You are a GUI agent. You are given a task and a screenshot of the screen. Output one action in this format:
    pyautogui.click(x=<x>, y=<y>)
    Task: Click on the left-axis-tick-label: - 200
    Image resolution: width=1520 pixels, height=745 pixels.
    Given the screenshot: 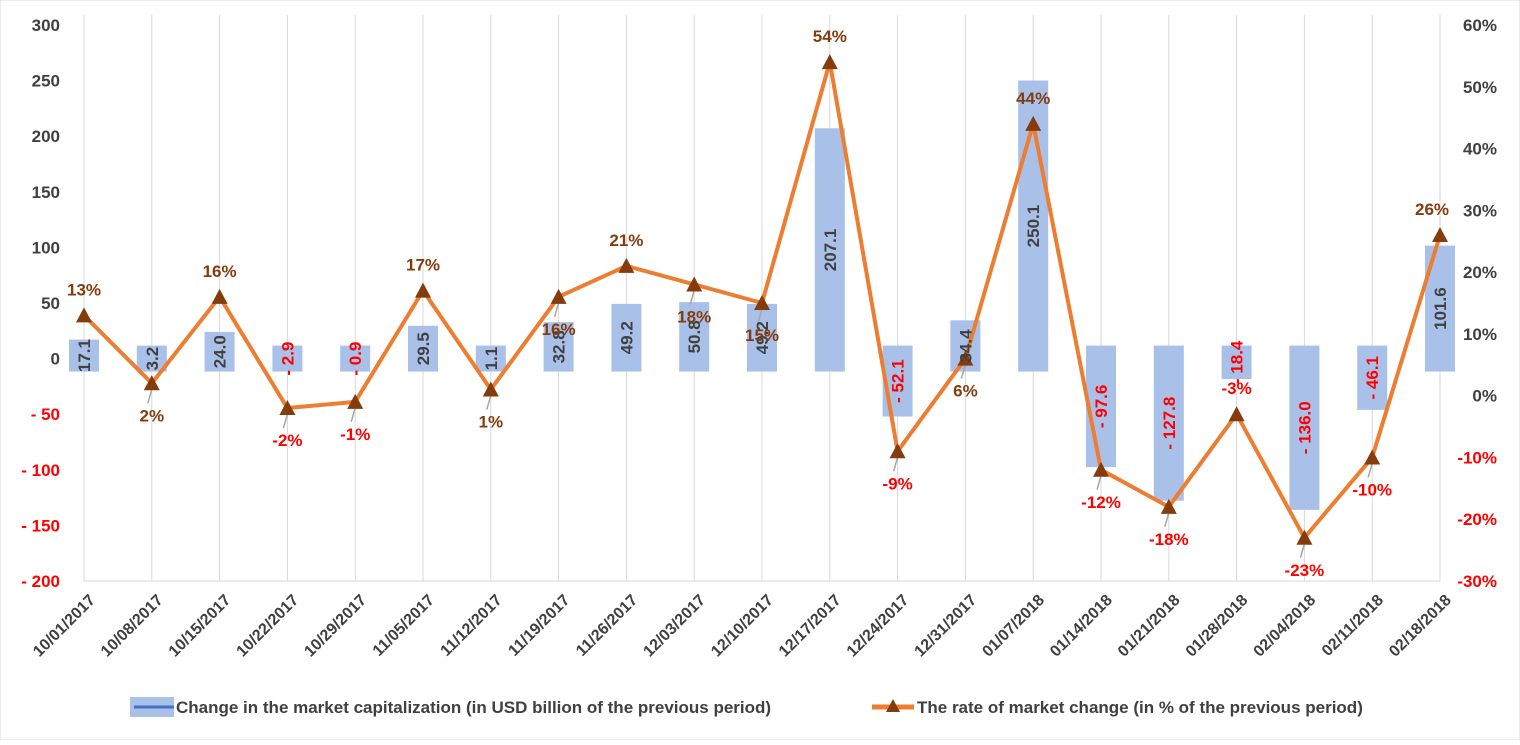 What is the action you would take?
    pyautogui.click(x=40, y=581)
    